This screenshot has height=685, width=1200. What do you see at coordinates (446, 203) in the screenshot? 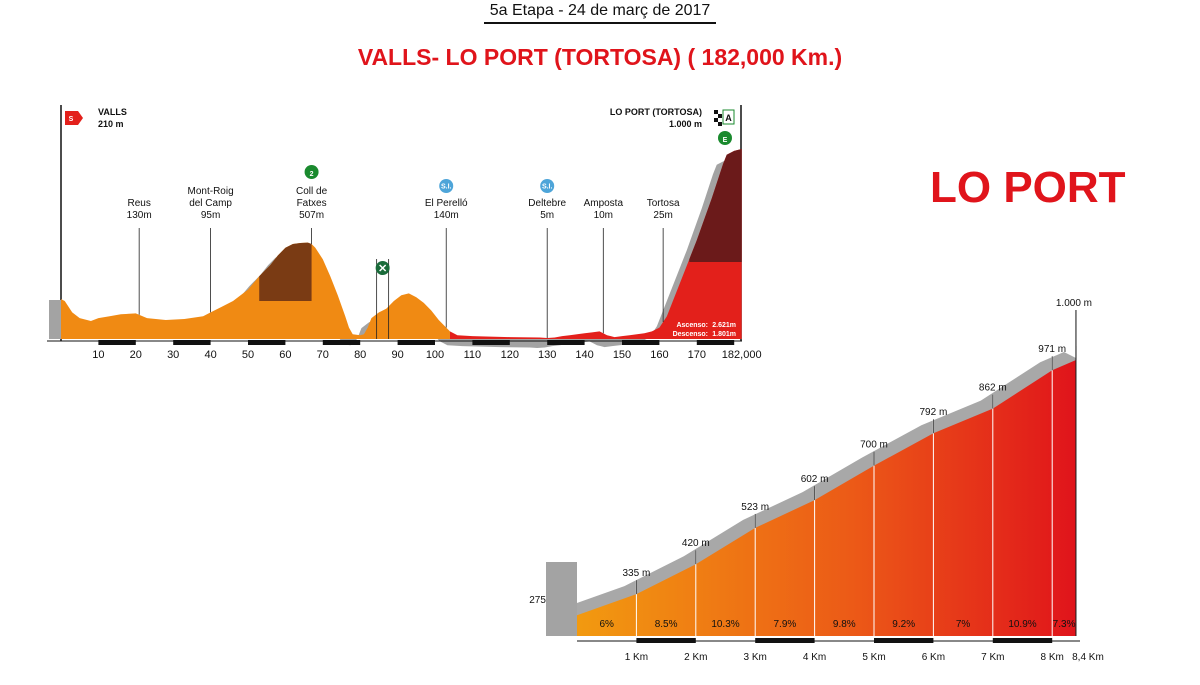
I see `place-name: El Perelló` at bounding box center [446, 203].